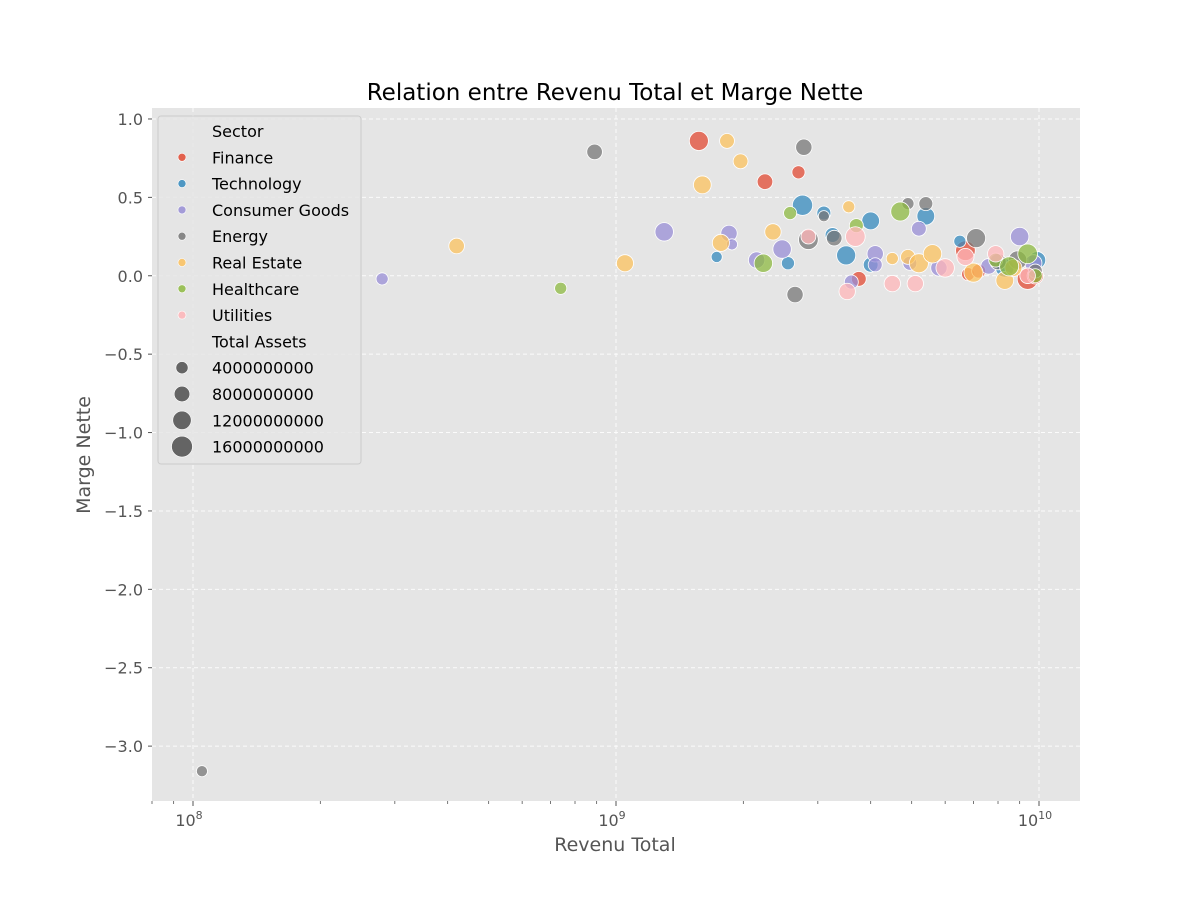 The height and width of the screenshot is (900, 1200). Describe the element at coordinates (84, 455) in the screenshot. I see `y-axis-label: Marge Nette` at that location.